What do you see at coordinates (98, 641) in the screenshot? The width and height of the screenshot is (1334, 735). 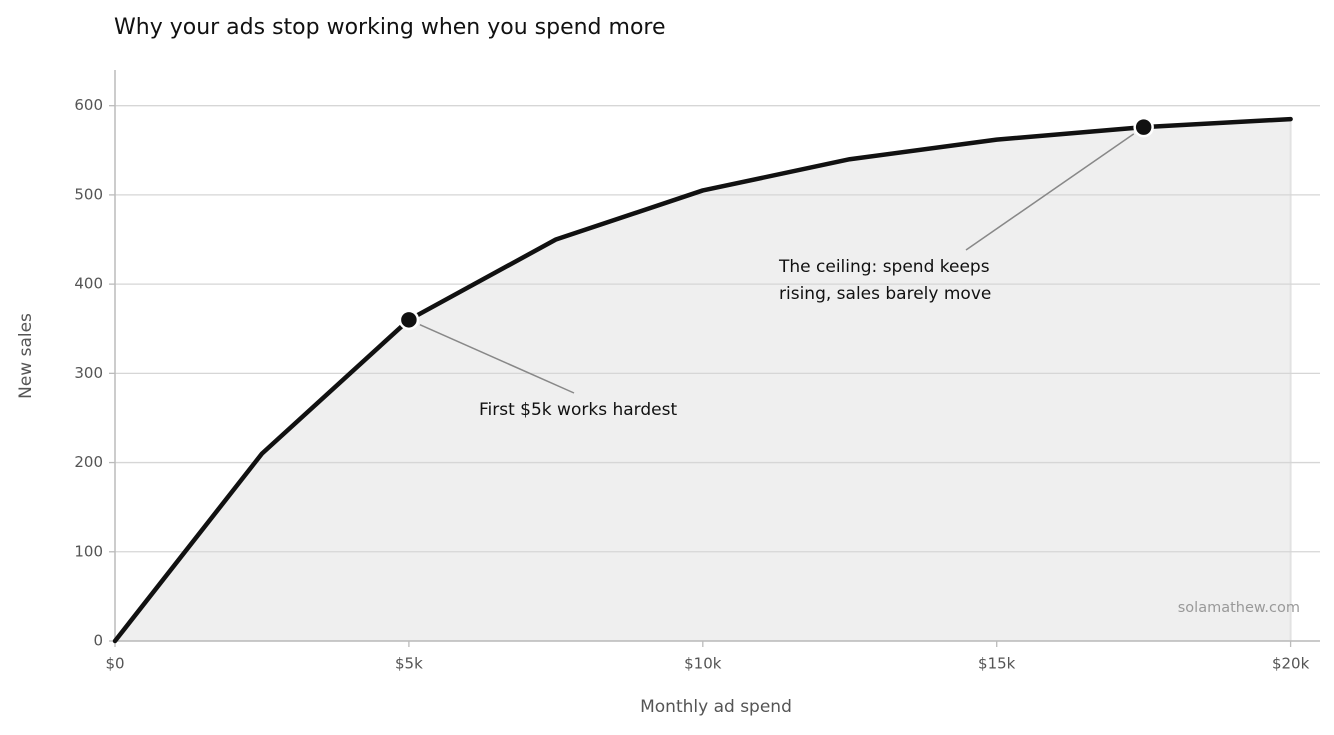 I see `y-tick-label: 0` at bounding box center [98, 641].